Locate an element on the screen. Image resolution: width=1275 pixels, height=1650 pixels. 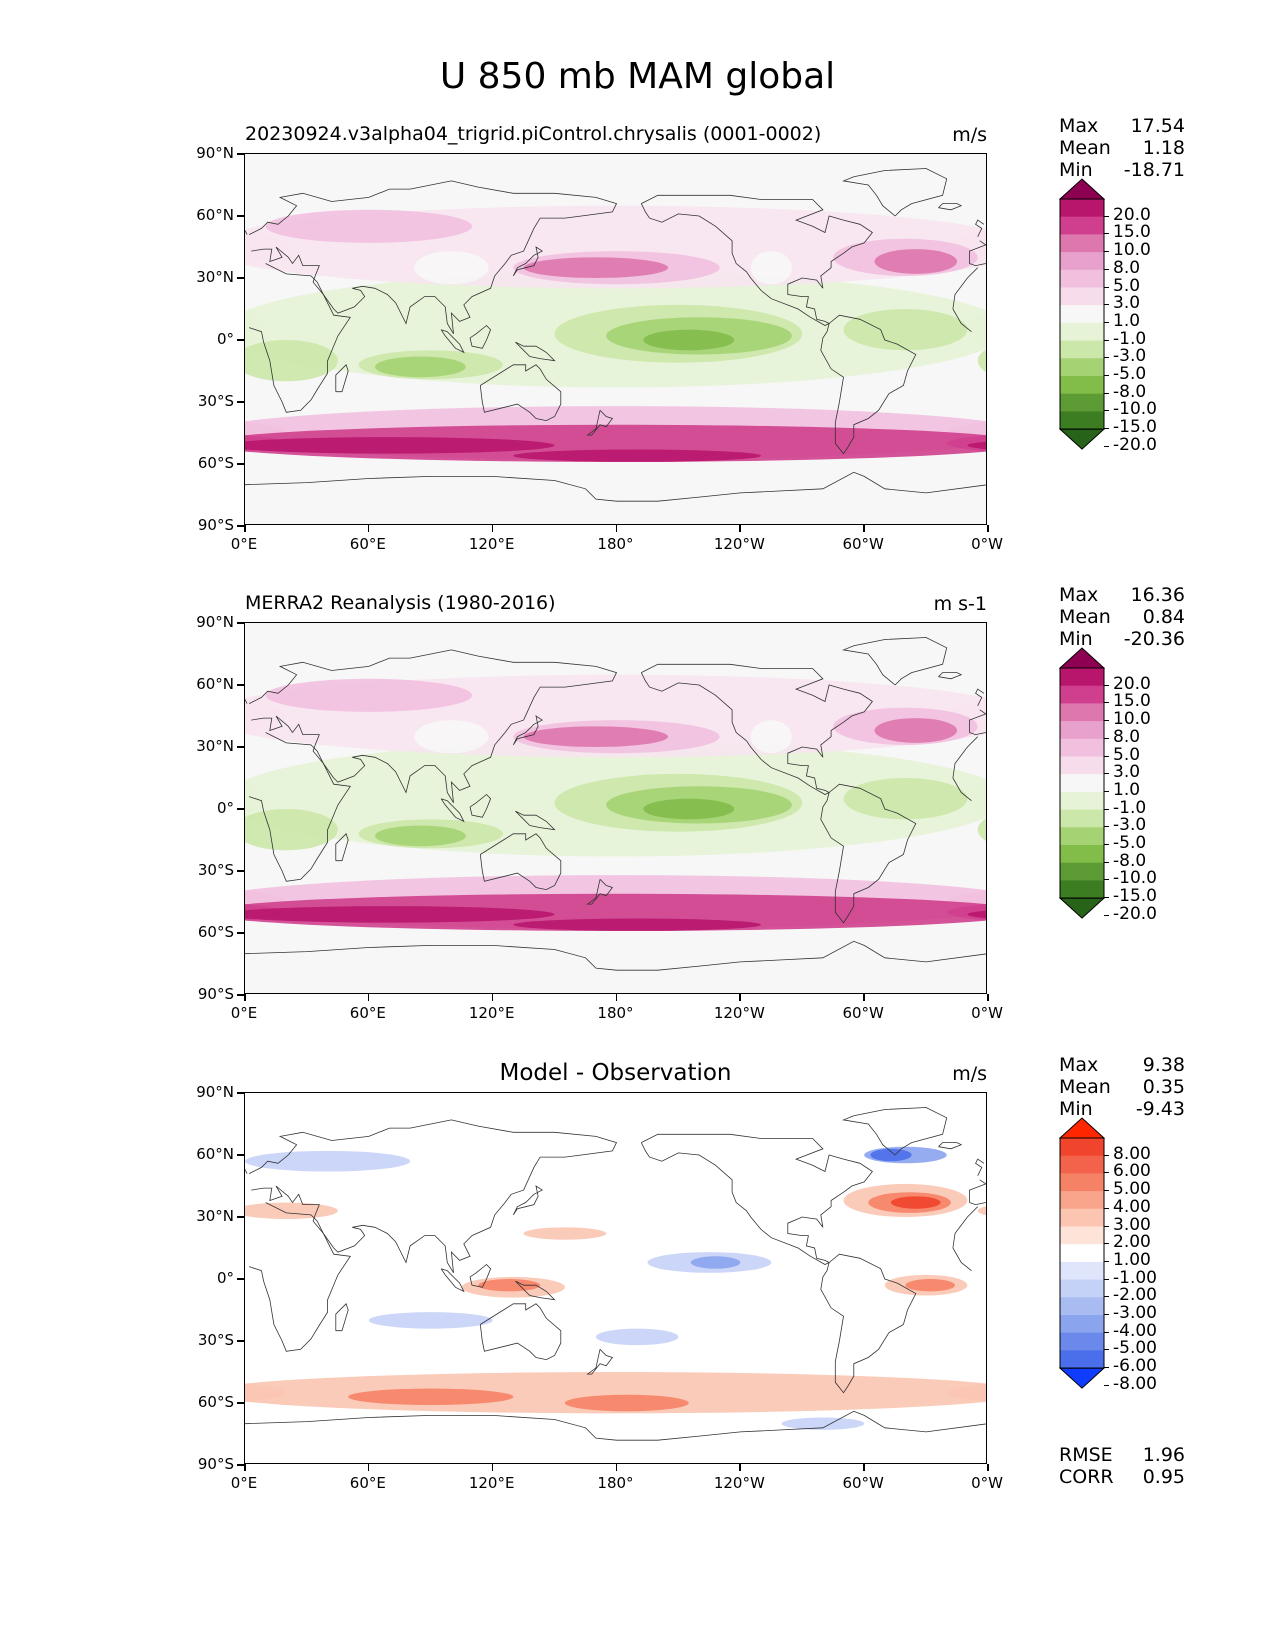
map-svg-obs is located at coordinates (615, 808).